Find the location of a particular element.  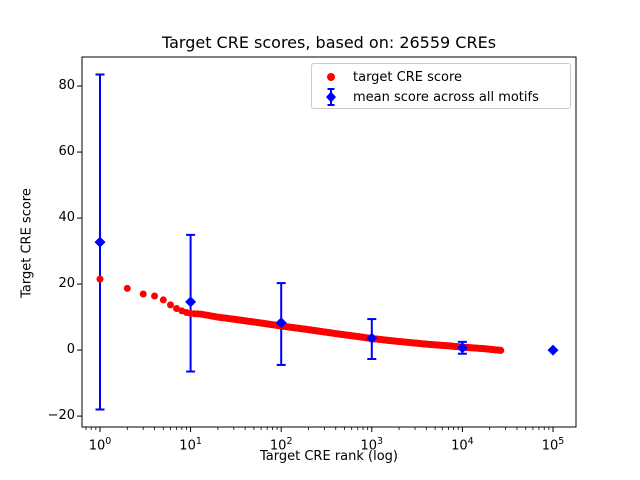

x-tick-label: 10¹ is located at coordinates (190, 445).